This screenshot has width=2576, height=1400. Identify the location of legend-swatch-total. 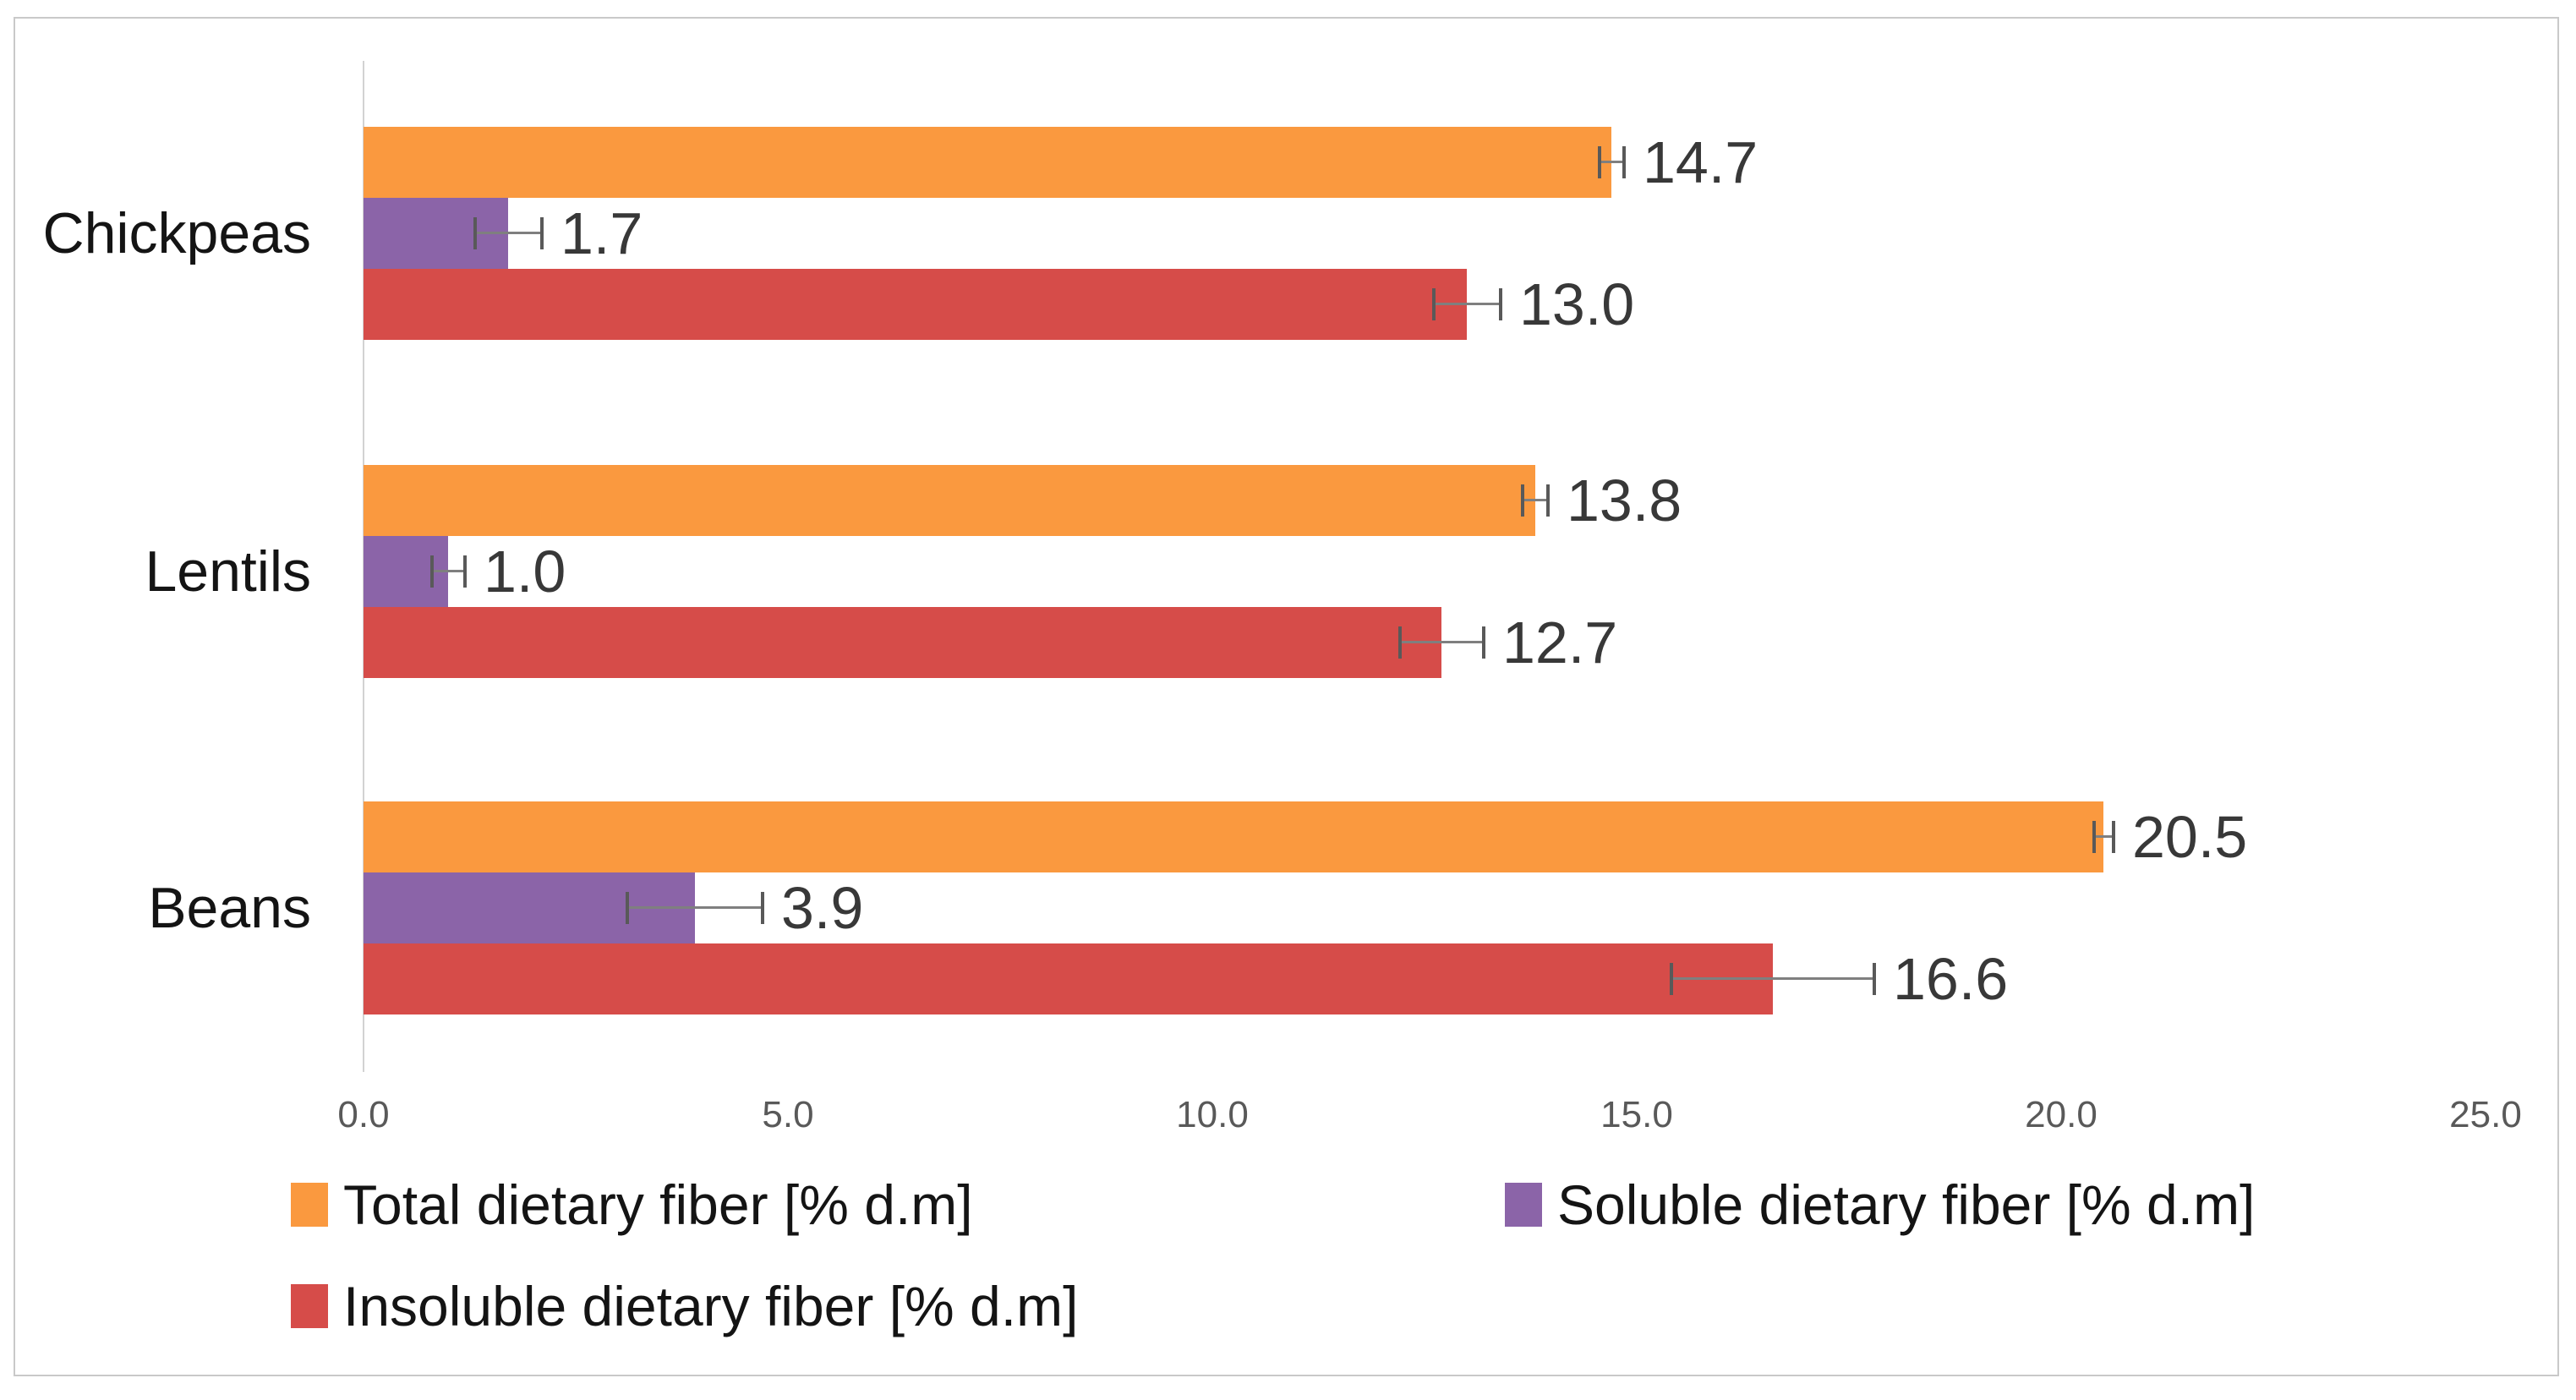
(310, 1205).